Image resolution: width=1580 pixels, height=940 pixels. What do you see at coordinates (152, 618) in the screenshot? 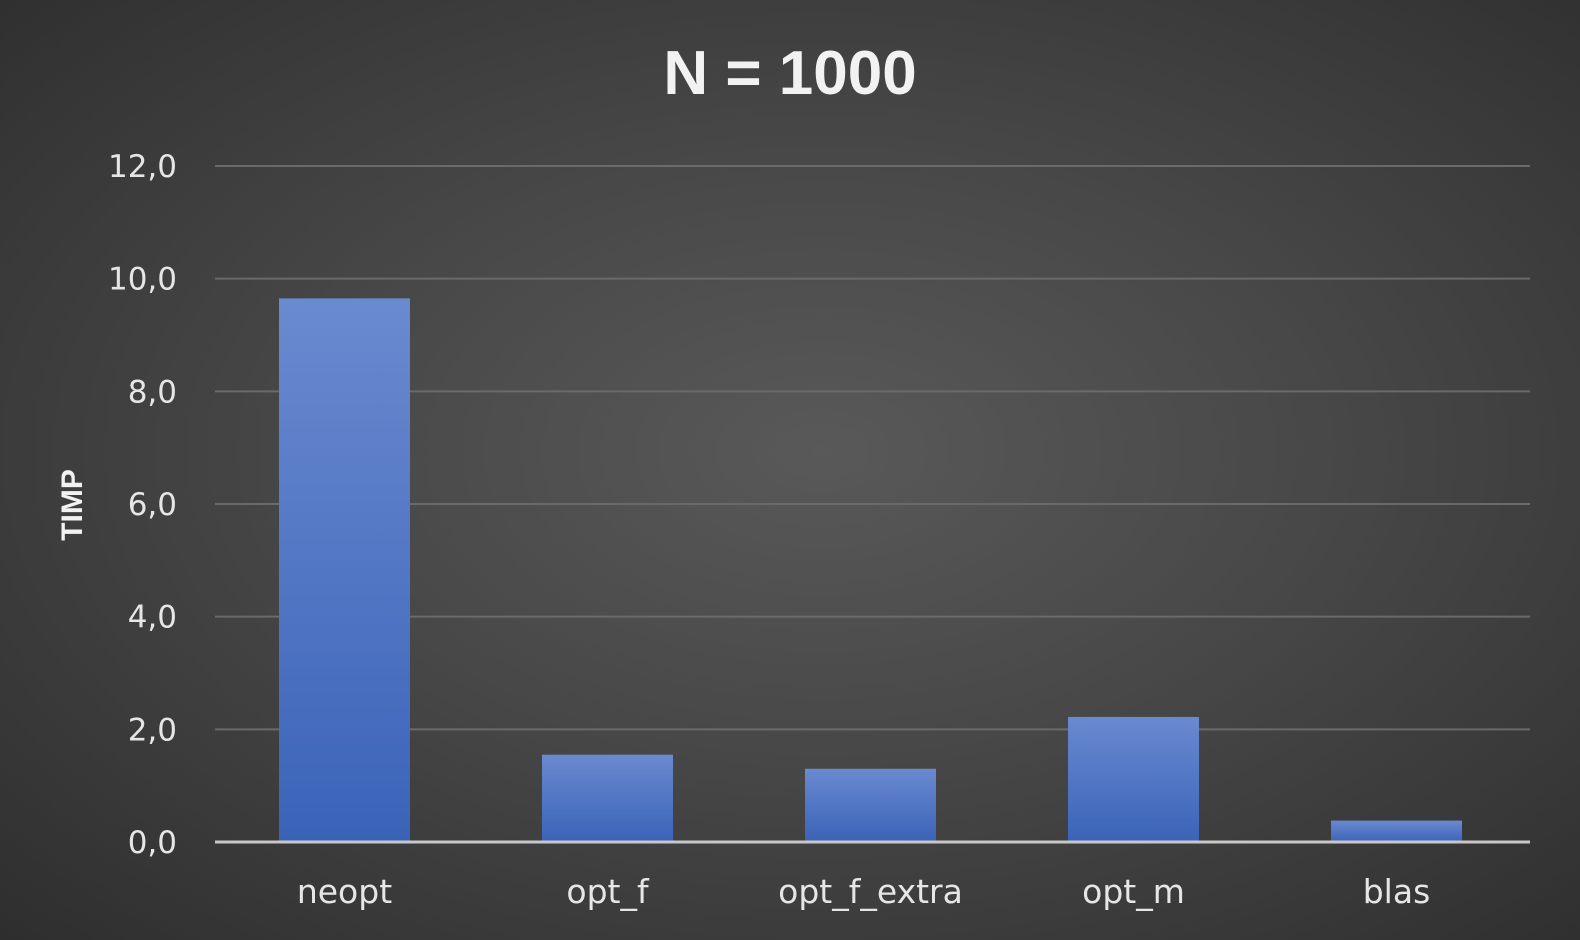
I see `y-tick-label: 4,0` at bounding box center [152, 618].